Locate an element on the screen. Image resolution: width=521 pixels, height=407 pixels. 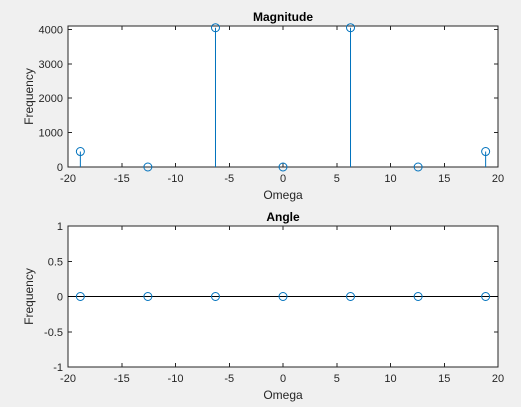
chart-title: Angle is located at coordinates (283, 217).